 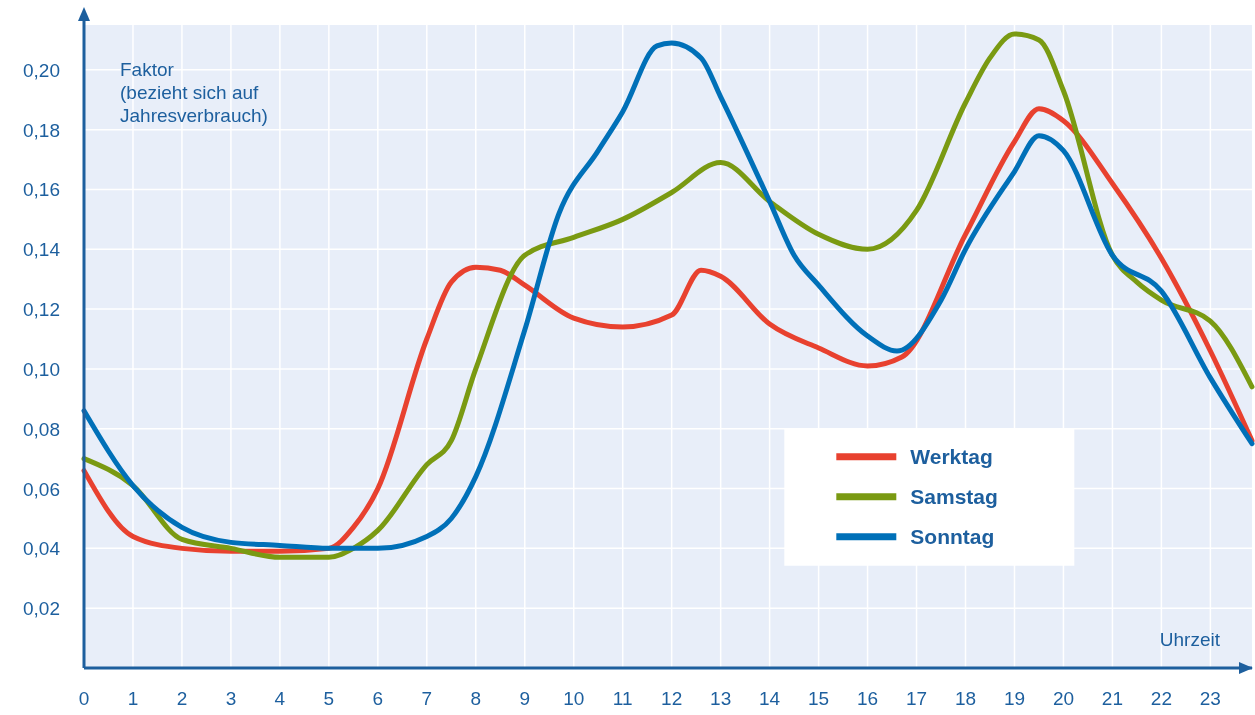 What do you see at coordinates (41, 609) in the screenshot?
I see `y-tick-label: 0,02` at bounding box center [41, 609].